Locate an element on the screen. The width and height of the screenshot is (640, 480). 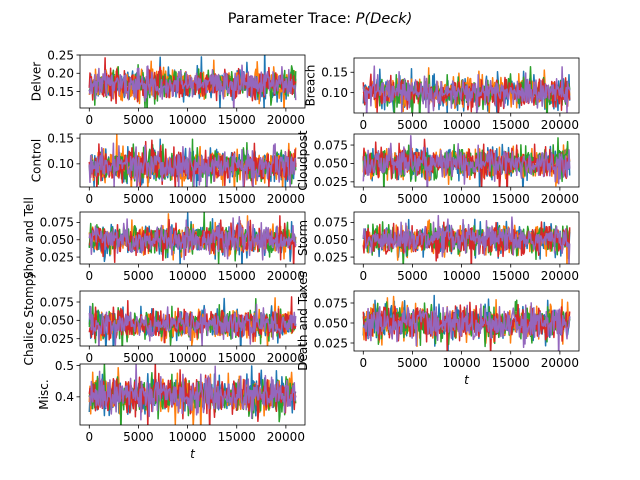
y-tick-label: 0.4 is located at coordinates (64, 397).